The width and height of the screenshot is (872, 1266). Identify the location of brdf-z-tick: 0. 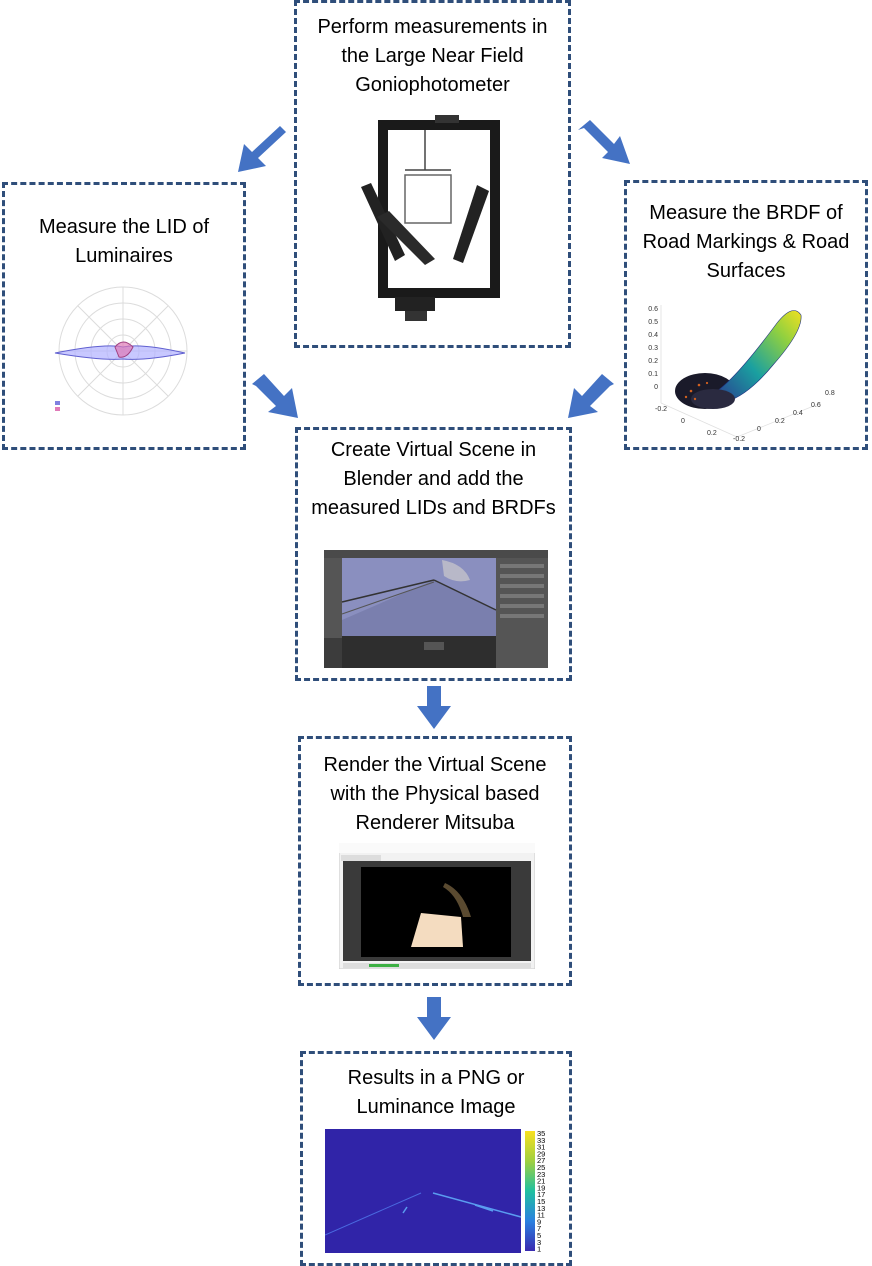
(656, 387).